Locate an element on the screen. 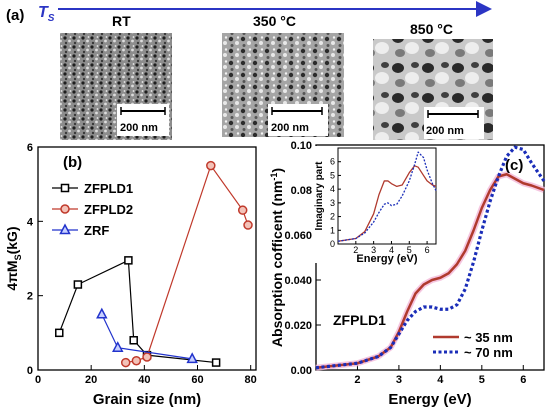 This screenshot has height=409, width=550. panel-b-label: (b) is located at coordinates (72, 162).